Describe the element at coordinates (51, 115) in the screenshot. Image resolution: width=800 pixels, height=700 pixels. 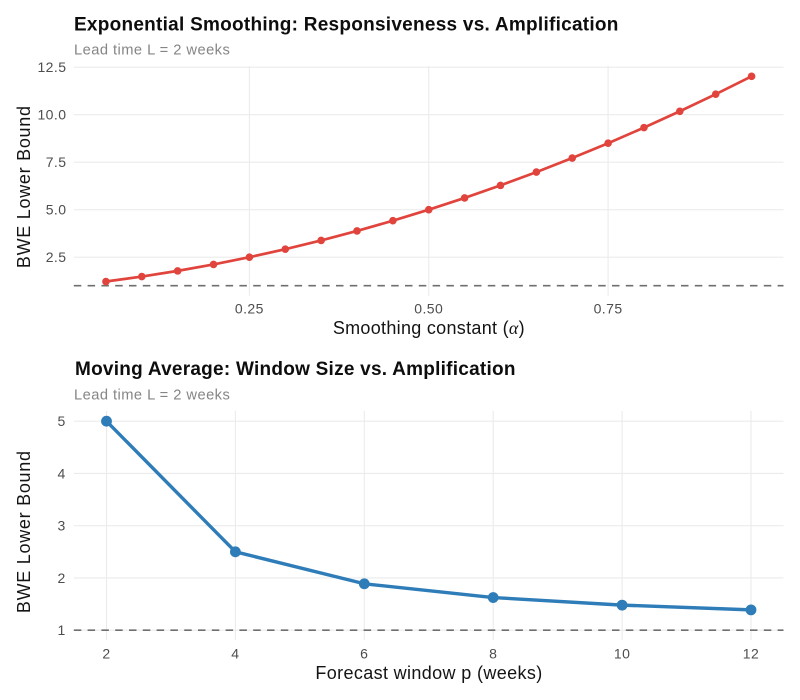
I see `svg-text: 10.0` at that location.